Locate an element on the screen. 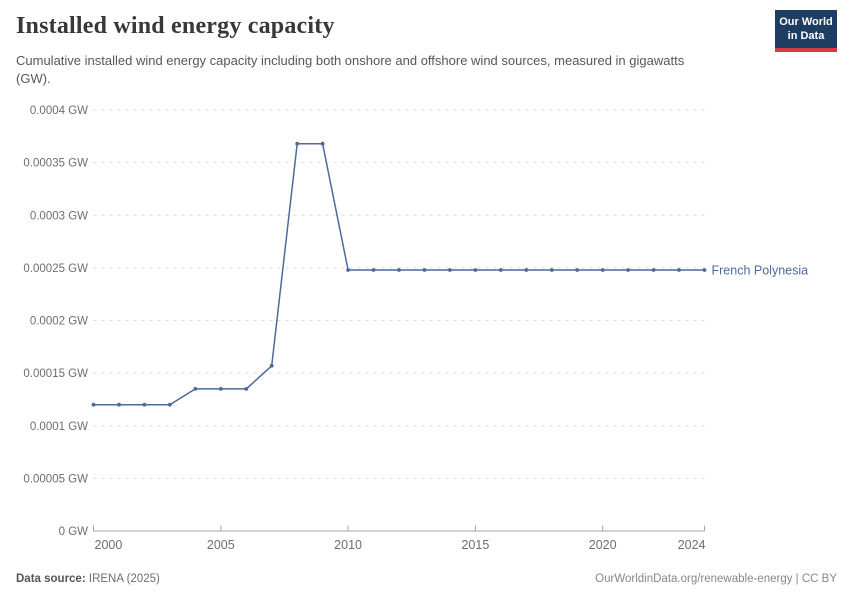 The width and height of the screenshot is (850, 600). data-source: Data source: IRENA (2025) is located at coordinates (88, 579).